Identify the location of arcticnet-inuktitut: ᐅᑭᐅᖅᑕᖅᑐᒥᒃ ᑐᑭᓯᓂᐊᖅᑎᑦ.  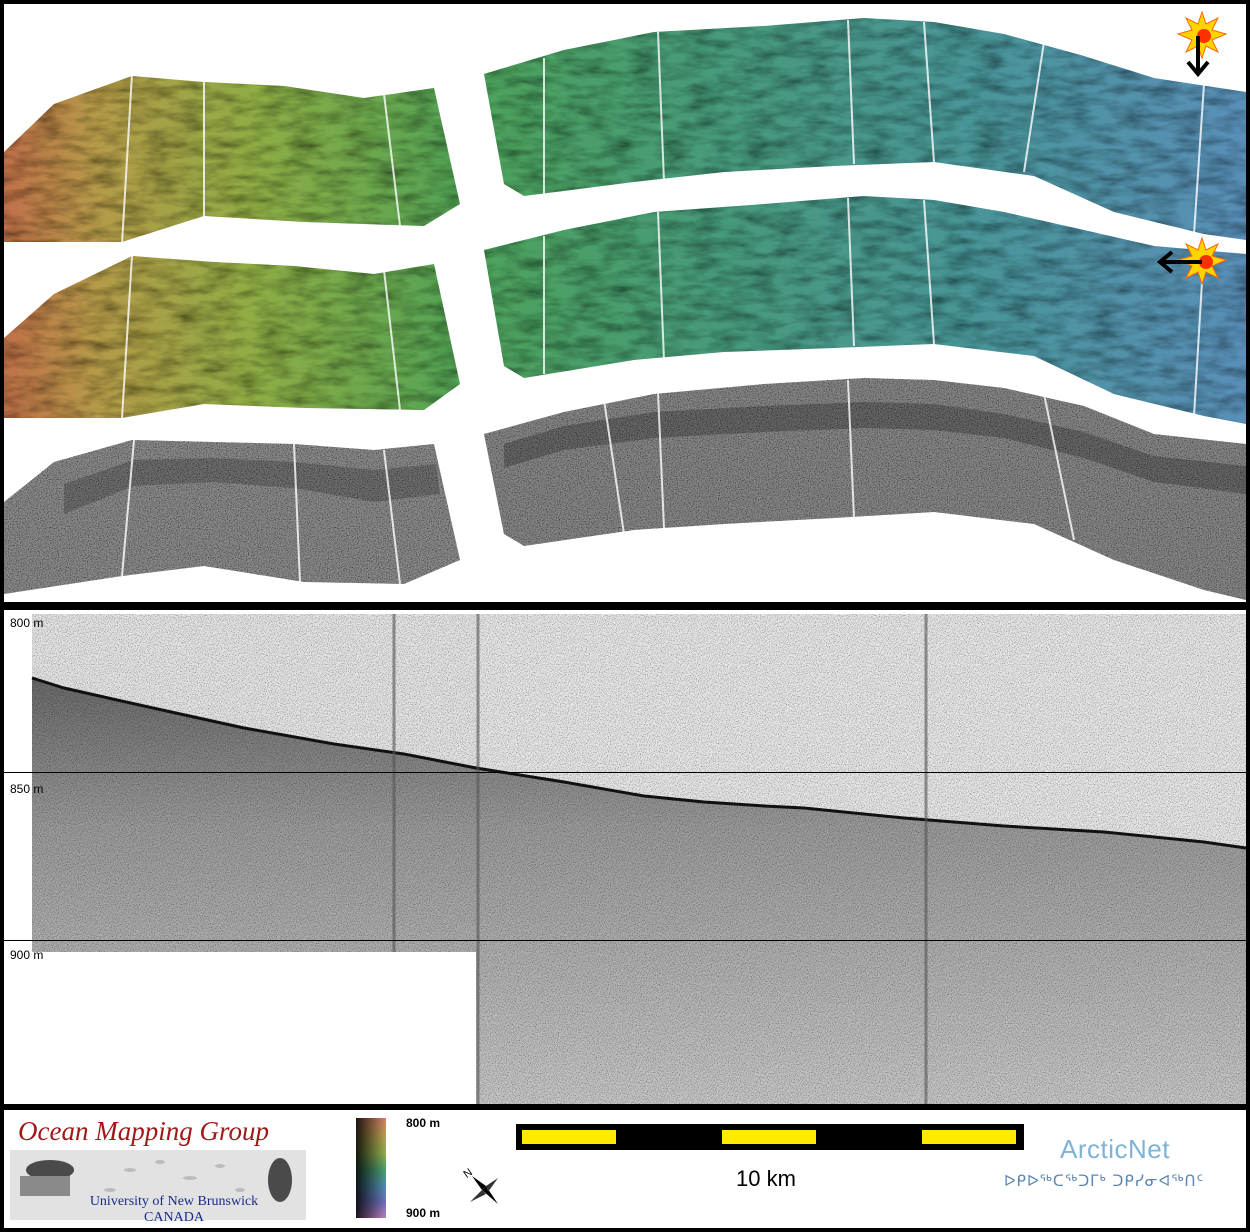
(1104, 1181).